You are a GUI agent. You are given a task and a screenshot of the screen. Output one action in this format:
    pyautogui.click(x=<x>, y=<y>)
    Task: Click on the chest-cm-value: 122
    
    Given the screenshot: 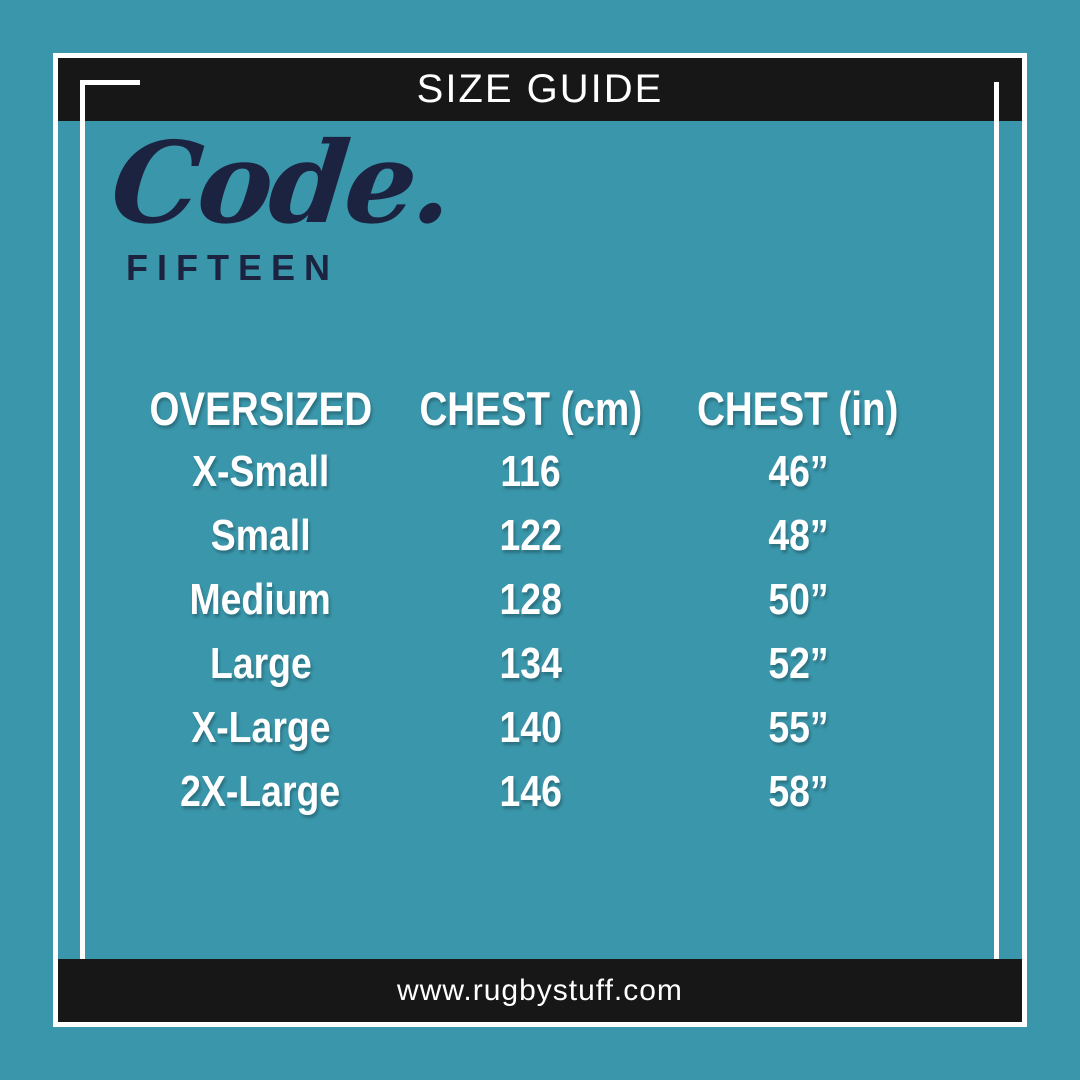 What is the action you would take?
    pyautogui.click(x=530, y=535)
    